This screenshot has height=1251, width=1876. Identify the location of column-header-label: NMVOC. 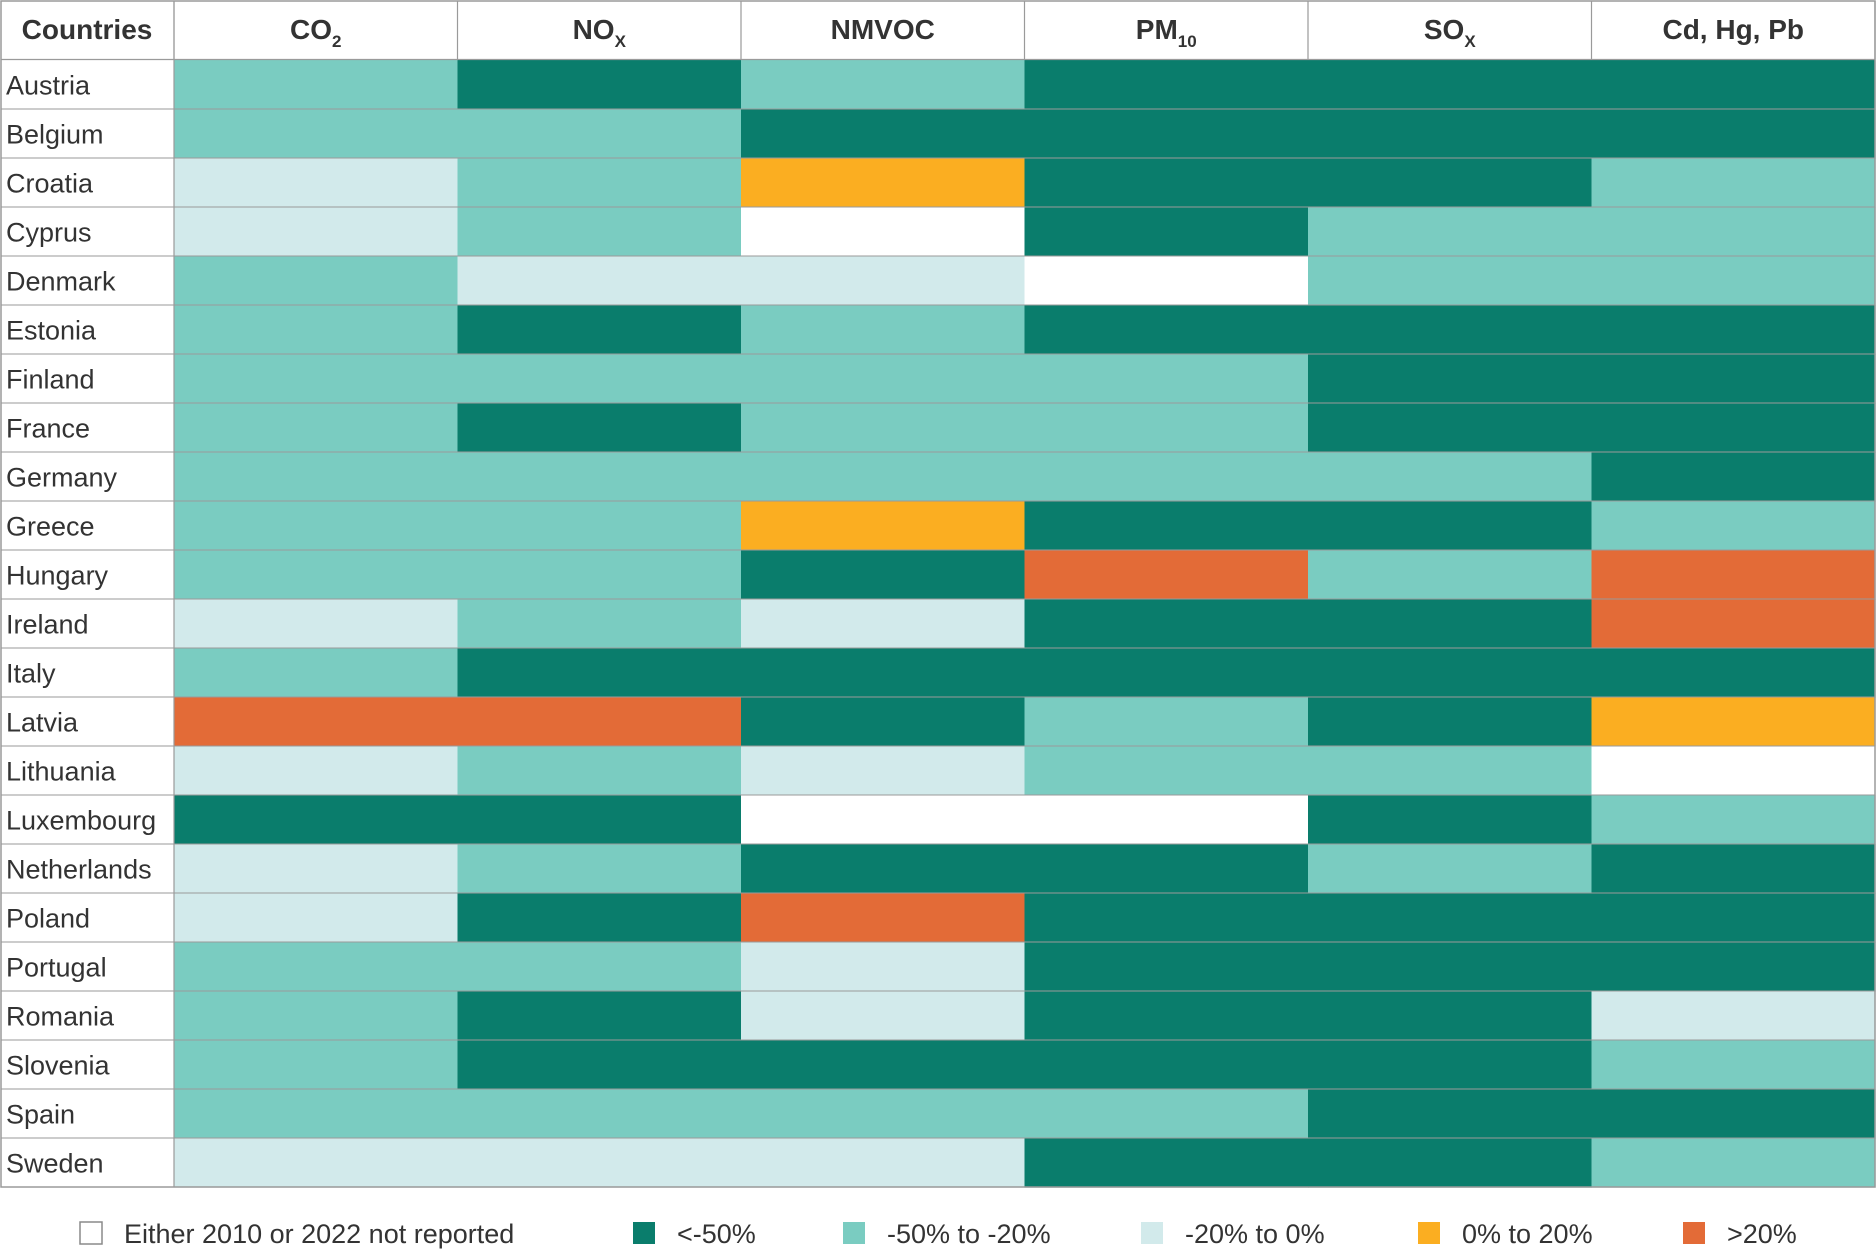
(883, 29).